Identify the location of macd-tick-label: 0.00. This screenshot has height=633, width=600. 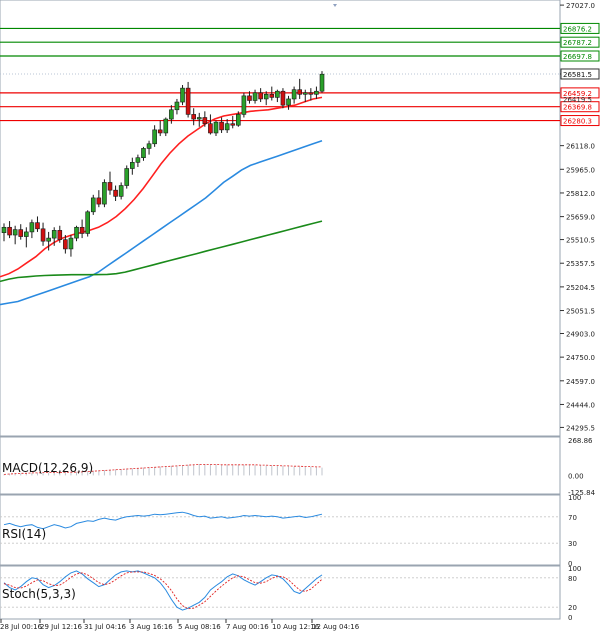
(576, 476).